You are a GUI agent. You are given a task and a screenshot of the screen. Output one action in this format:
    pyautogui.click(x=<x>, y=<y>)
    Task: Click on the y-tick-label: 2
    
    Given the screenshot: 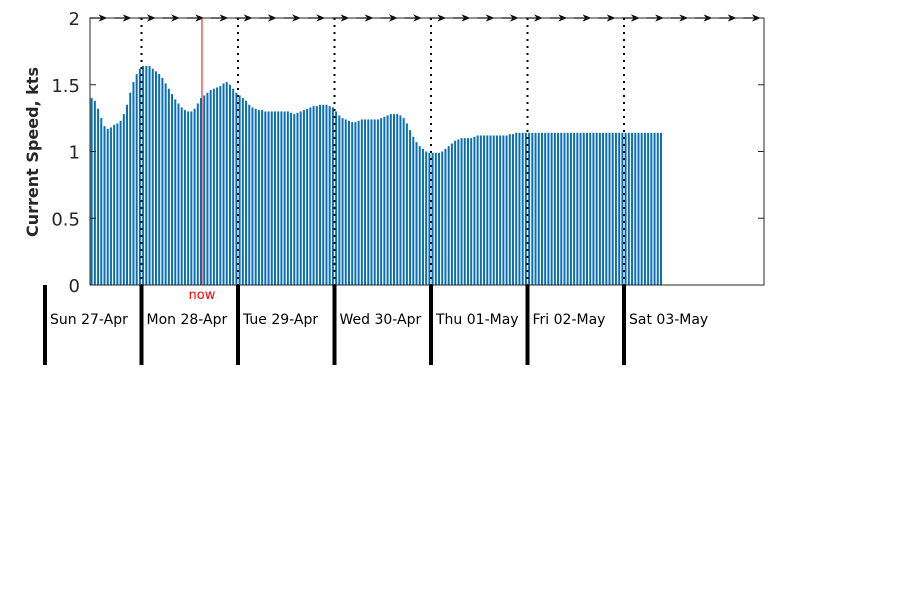 What is the action you would take?
    pyautogui.click(x=74, y=19)
    